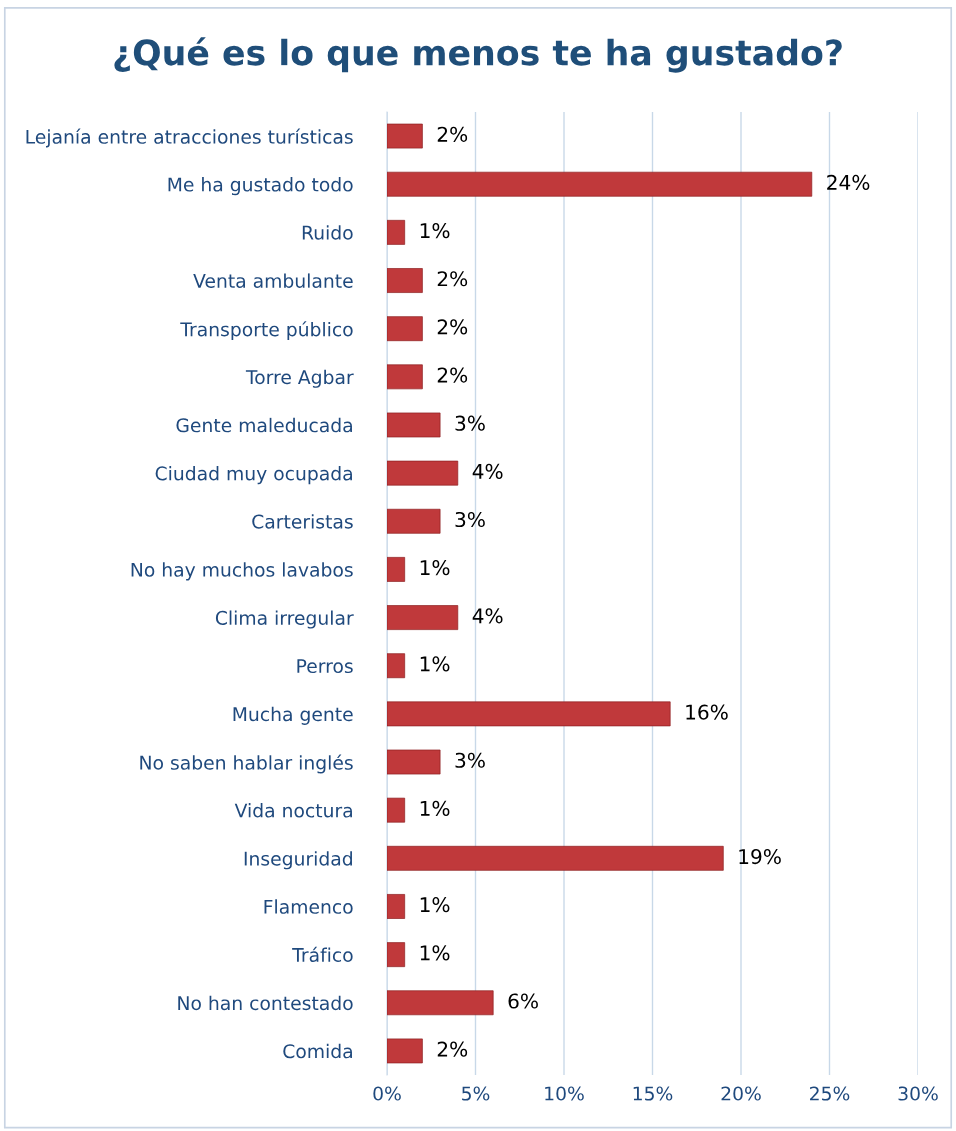 This screenshot has width=956, height=1131. I want to click on y-tick-label: Ruido, so click(327, 232).